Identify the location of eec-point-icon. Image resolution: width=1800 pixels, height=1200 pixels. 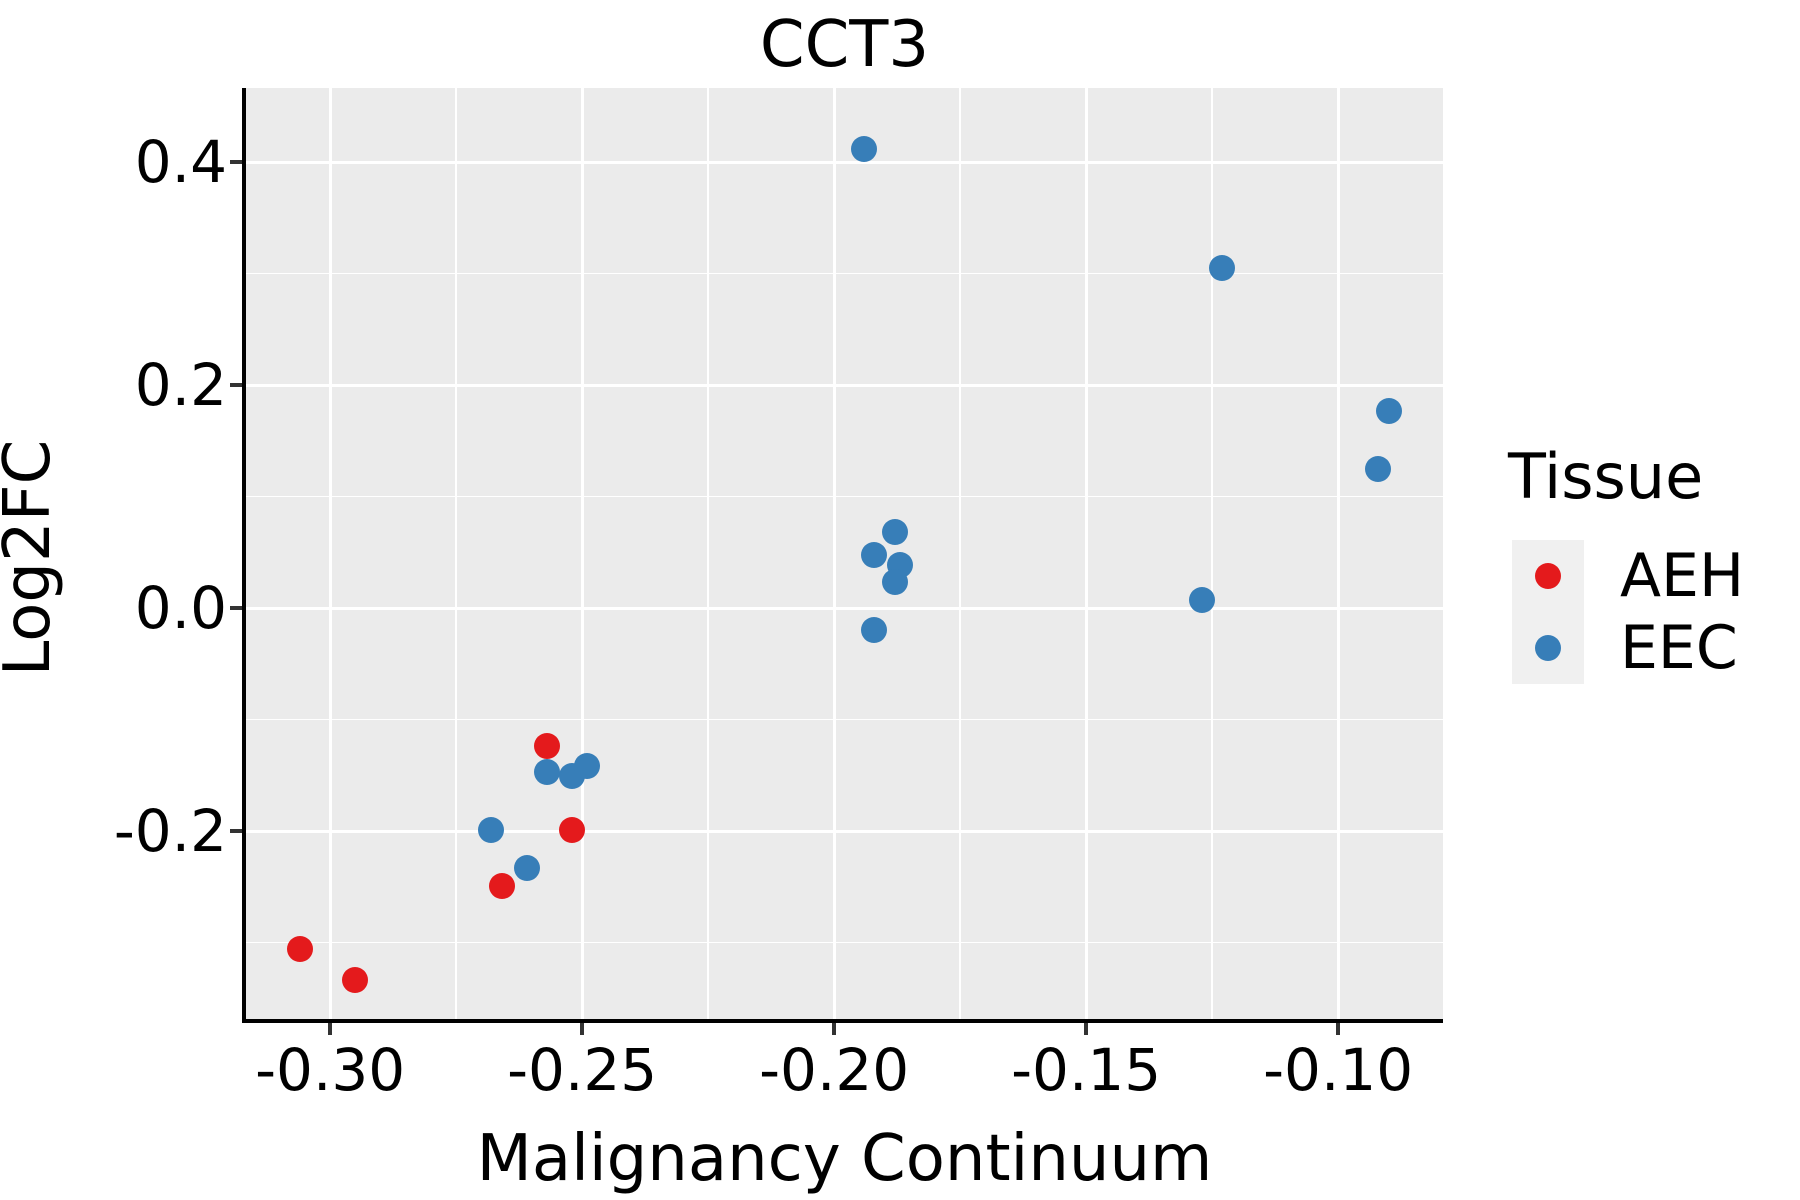
(1548, 648).